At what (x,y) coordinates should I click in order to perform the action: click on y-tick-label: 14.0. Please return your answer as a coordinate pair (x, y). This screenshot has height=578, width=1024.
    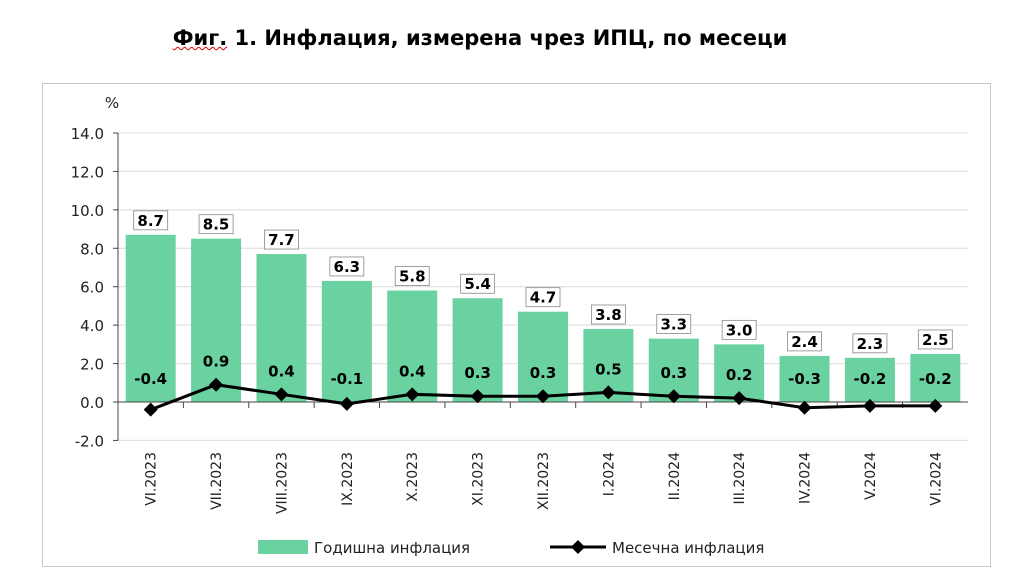
    Looking at the image, I should click on (87, 134).